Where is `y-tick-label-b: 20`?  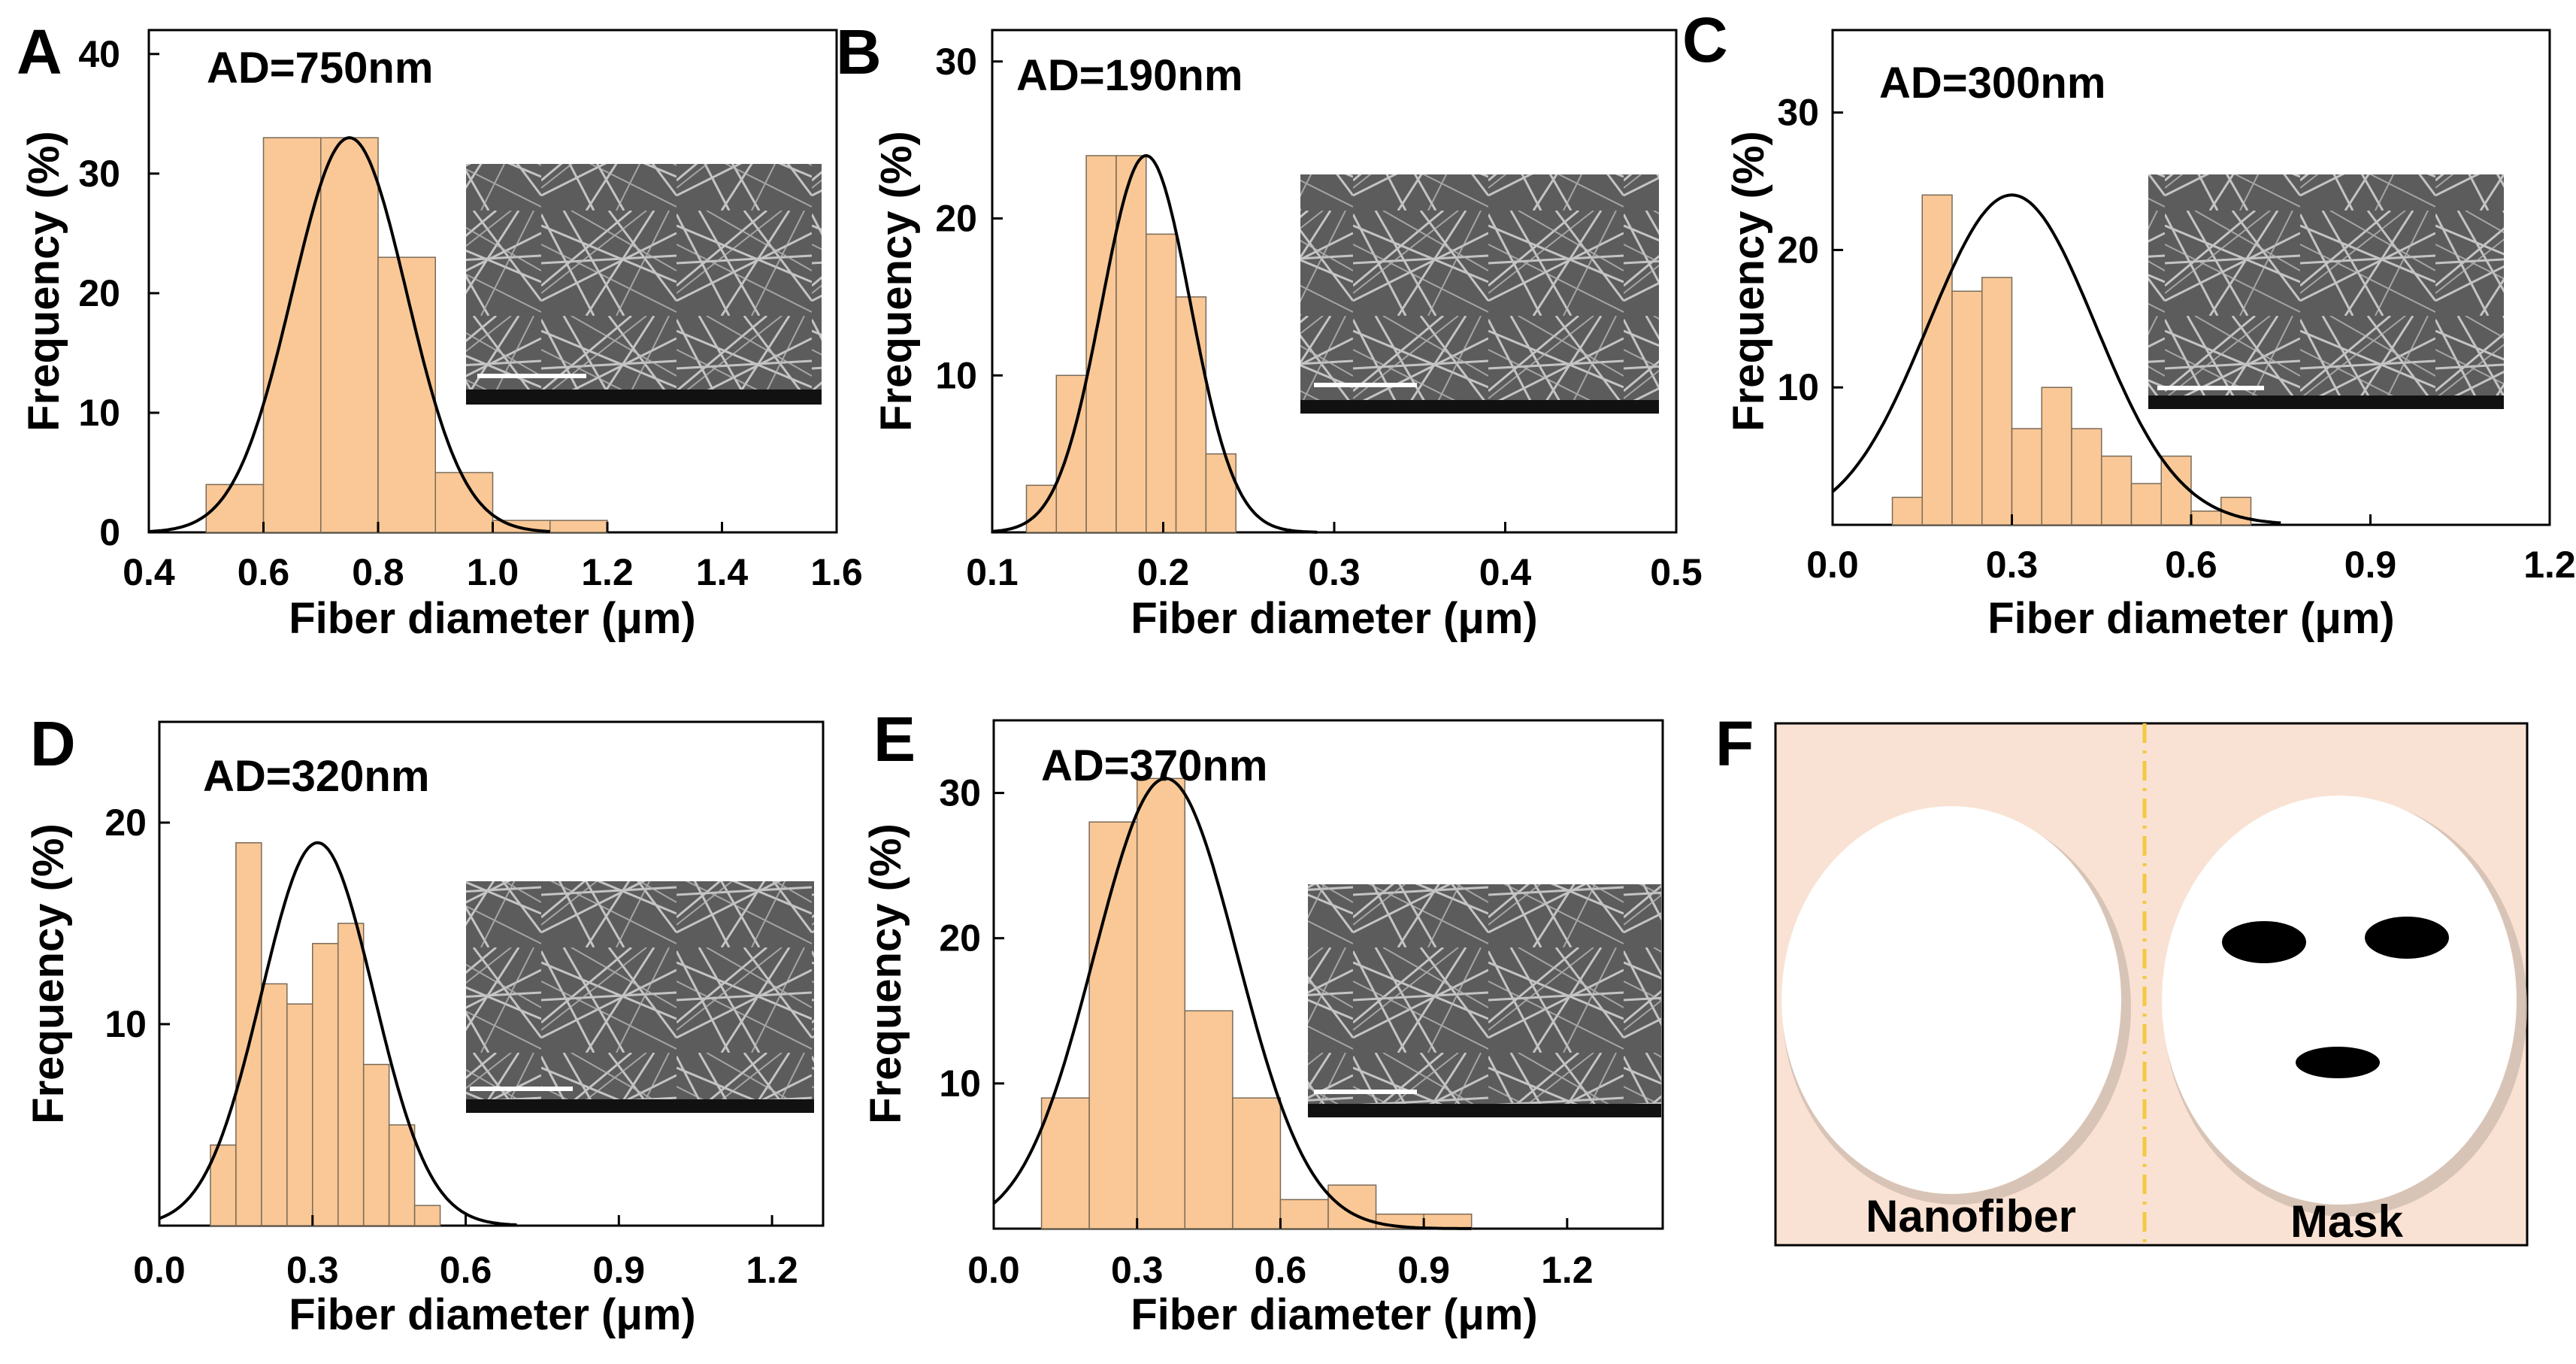
y-tick-label-b: 20 is located at coordinates (956, 219).